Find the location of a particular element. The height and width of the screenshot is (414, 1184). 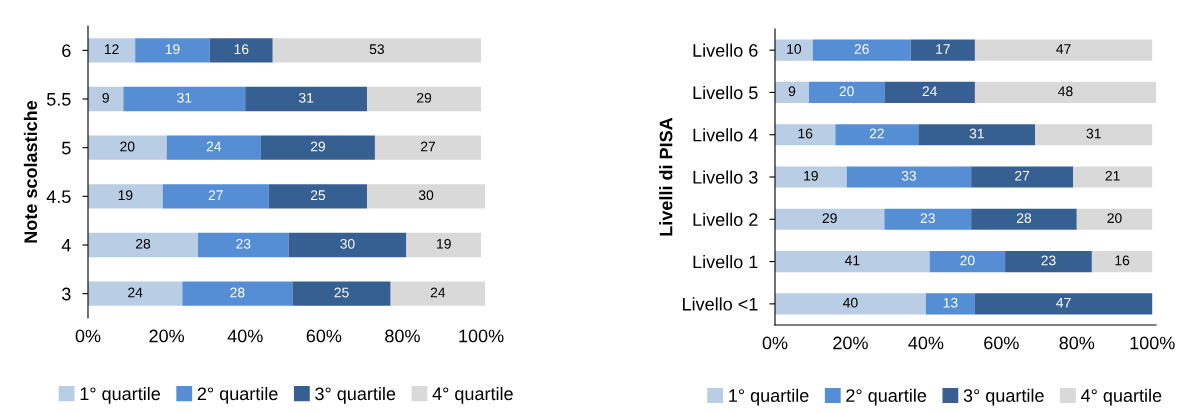

y-axis-title: Livelli di PISA is located at coordinates (666, 176).